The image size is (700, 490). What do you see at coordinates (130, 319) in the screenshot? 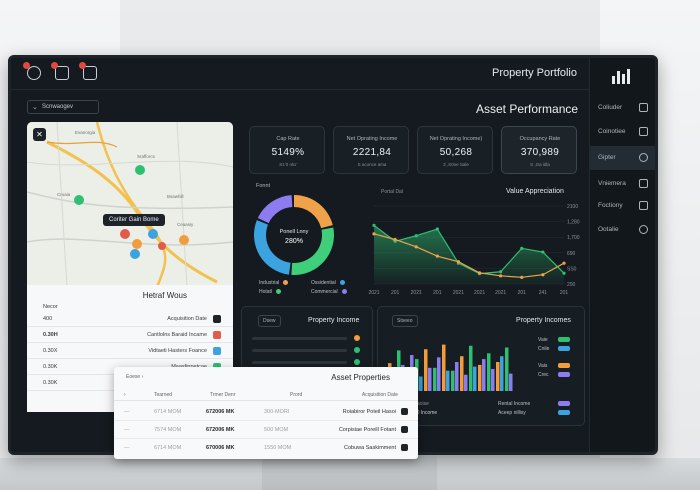
I see `table-row: 400 Acquisition Date` at bounding box center [130, 319].